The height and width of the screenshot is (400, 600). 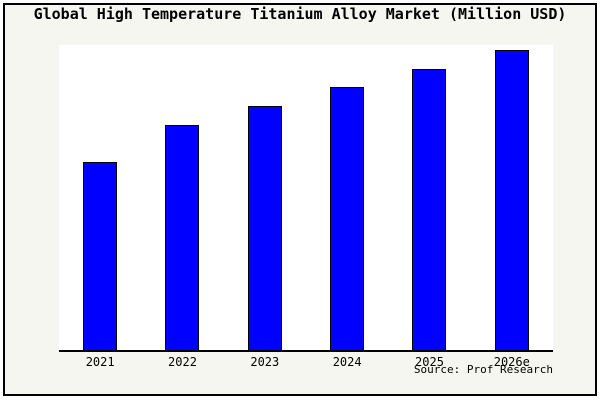 What do you see at coordinates (182, 237) in the screenshot?
I see `bar-2022` at bounding box center [182, 237].